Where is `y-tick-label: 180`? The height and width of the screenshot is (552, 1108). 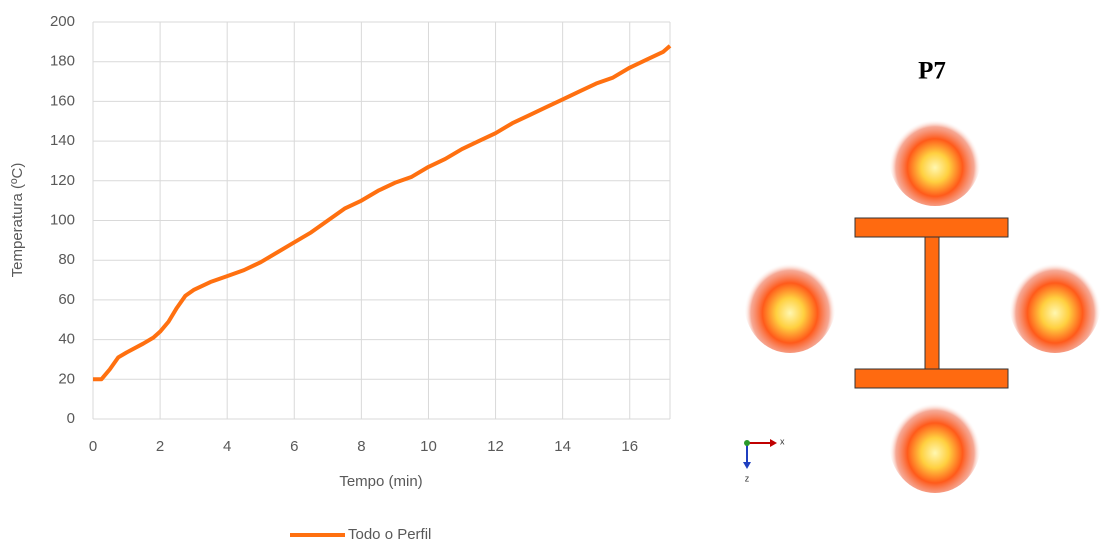
y-tick-label: 180 is located at coordinates (62, 61).